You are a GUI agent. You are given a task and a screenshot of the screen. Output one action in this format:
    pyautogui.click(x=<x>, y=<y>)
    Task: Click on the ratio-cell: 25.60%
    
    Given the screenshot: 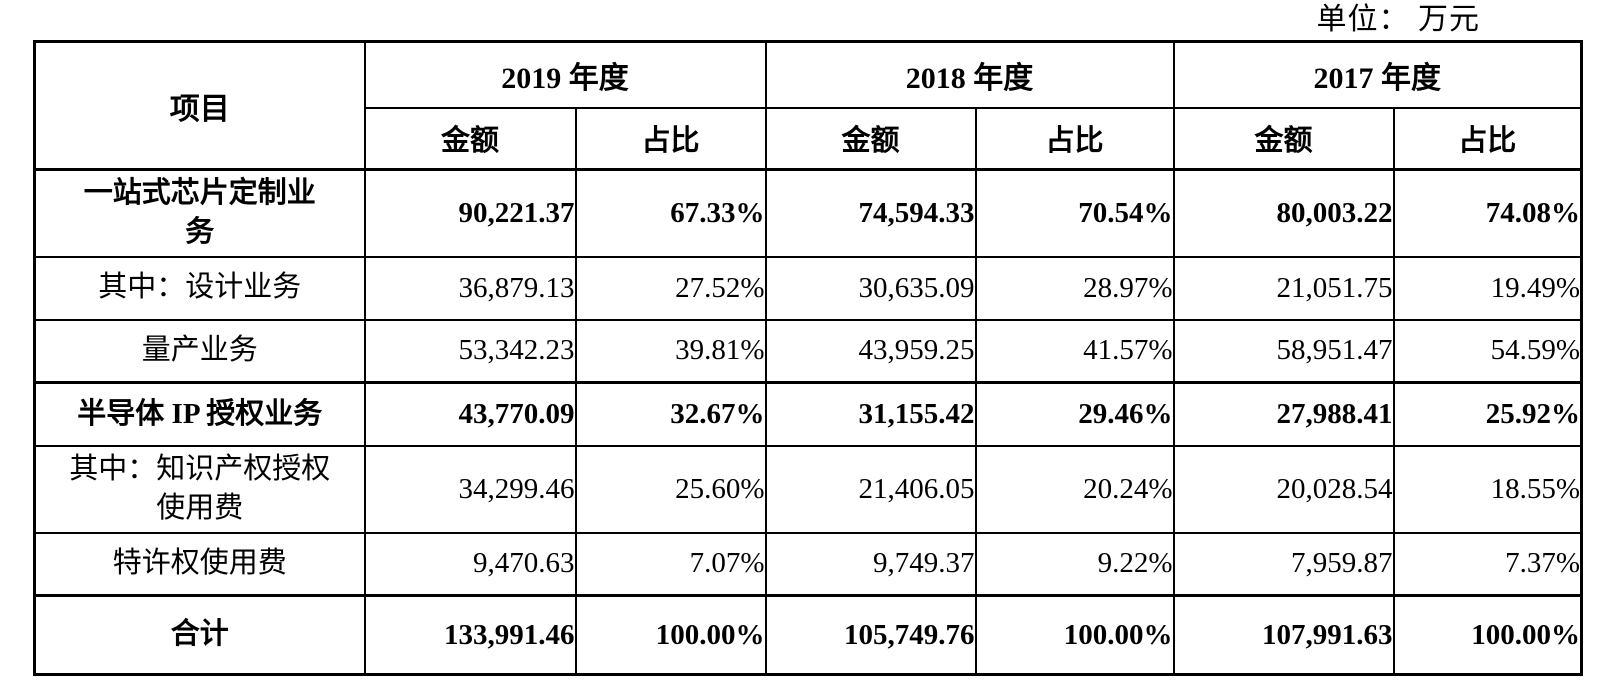 What is the action you would take?
    pyautogui.click(x=670, y=489)
    